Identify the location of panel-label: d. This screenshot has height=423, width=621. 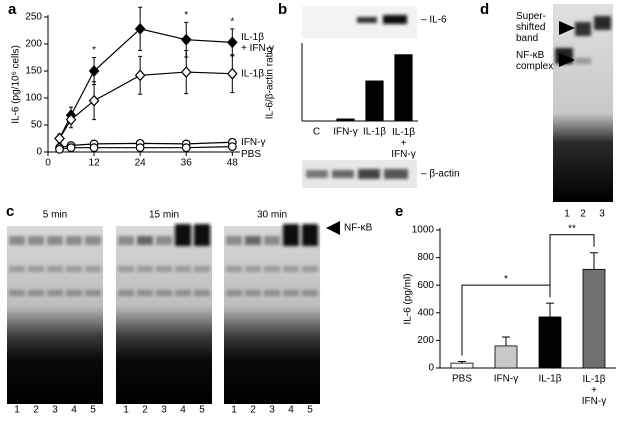
(484, 9).